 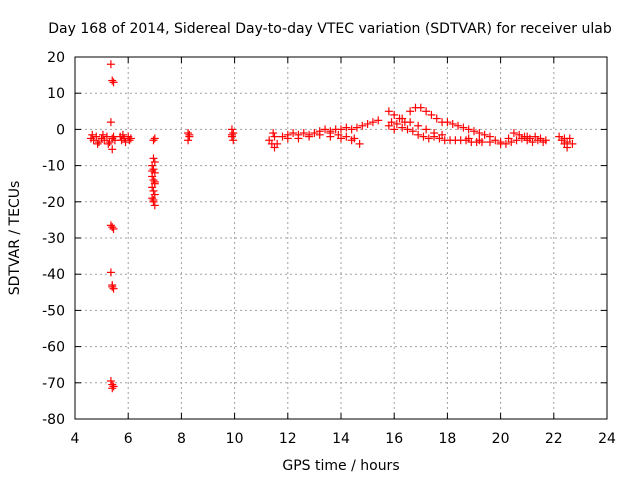 What do you see at coordinates (181, 439) in the screenshot?
I see `x-tick-label: 8` at bounding box center [181, 439].